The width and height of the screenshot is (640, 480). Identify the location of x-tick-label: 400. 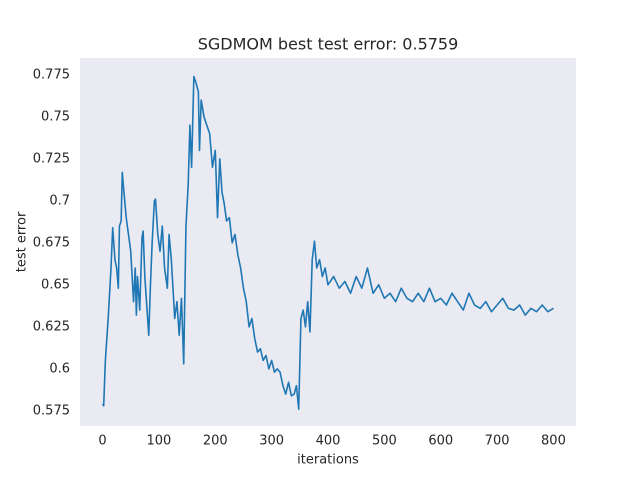
(328, 441).